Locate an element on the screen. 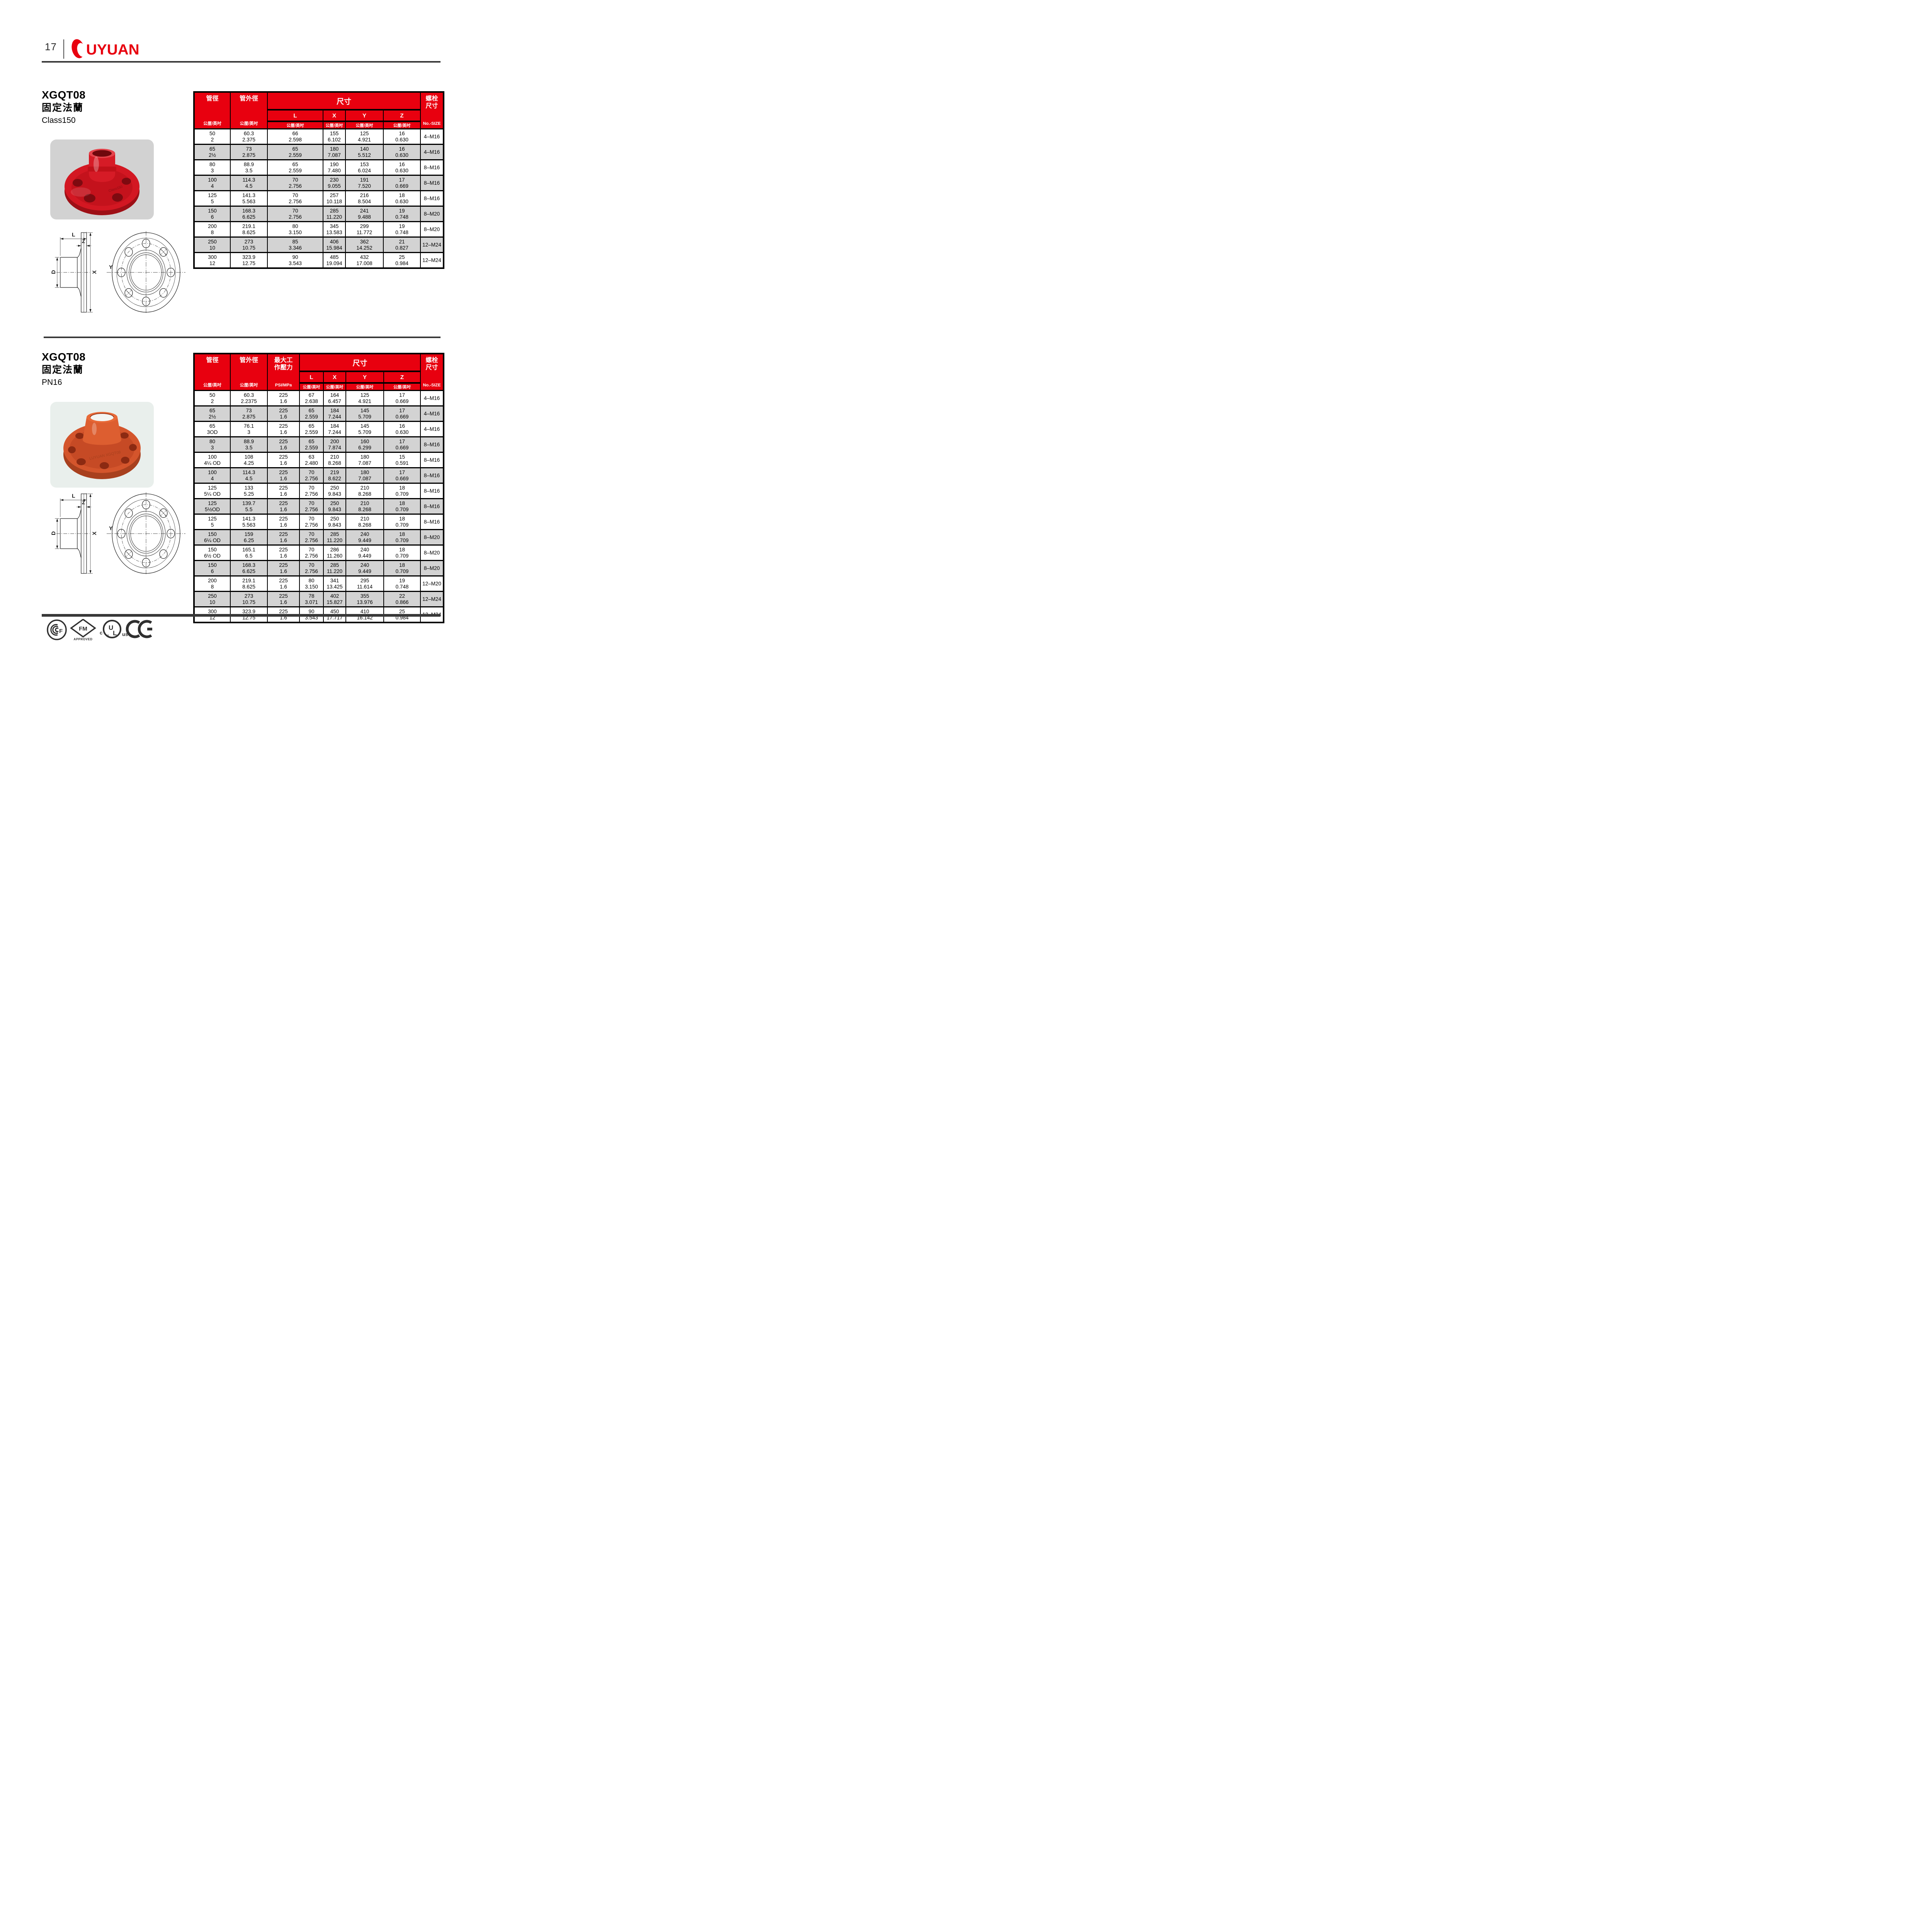 Image resolution: width=1917 pixels, height=1932 pixels. value-mm: 165.1 is located at coordinates (248, 549).